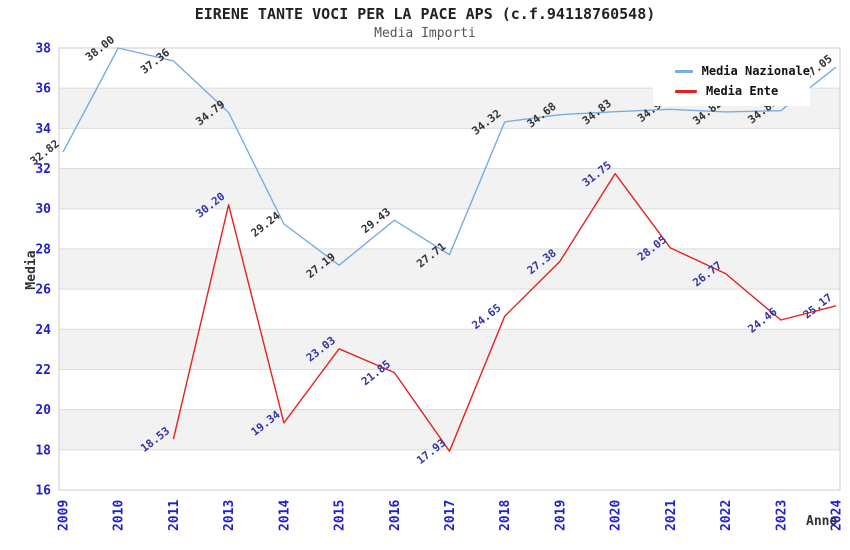 This screenshot has width=850, height=550. Describe the element at coordinates (43, 209) in the screenshot. I see `y-tick-label: 30` at that location.